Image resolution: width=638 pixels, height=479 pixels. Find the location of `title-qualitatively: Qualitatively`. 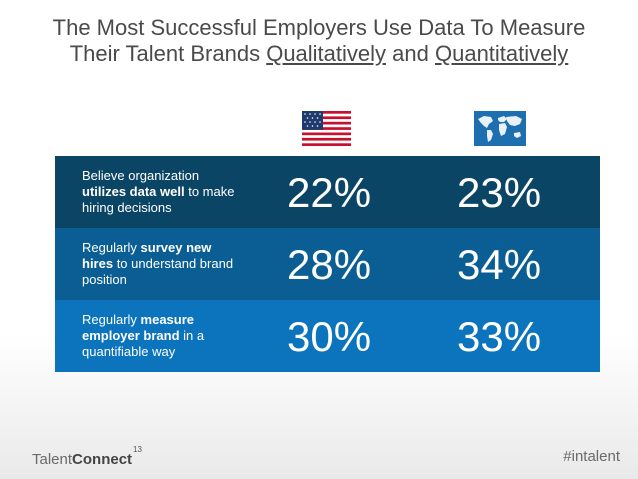

title-qualitatively: Qualitatively is located at coordinates (326, 53).